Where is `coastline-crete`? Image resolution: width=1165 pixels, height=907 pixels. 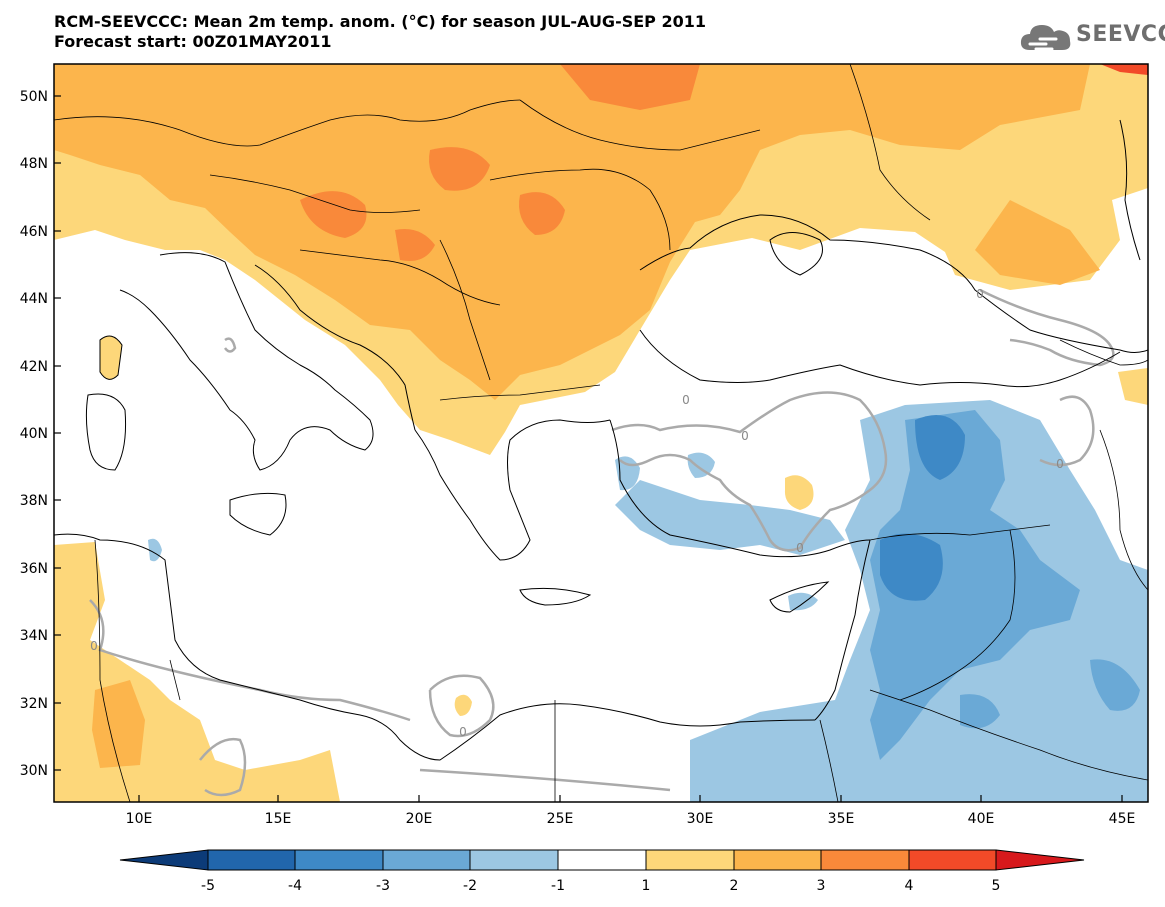
coastline-crete is located at coordinates (555, 596).